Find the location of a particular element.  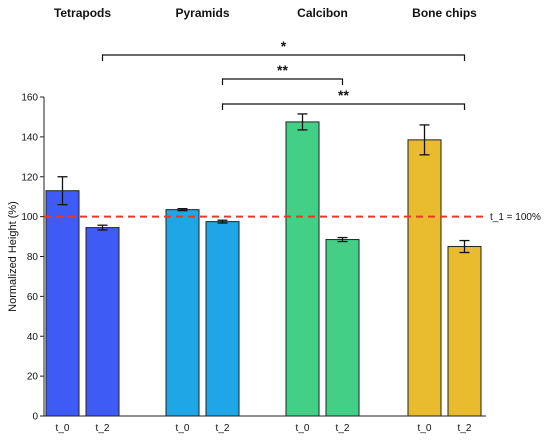

bar-group-3: t_0 t_2 is located at coordinates (444, 279).